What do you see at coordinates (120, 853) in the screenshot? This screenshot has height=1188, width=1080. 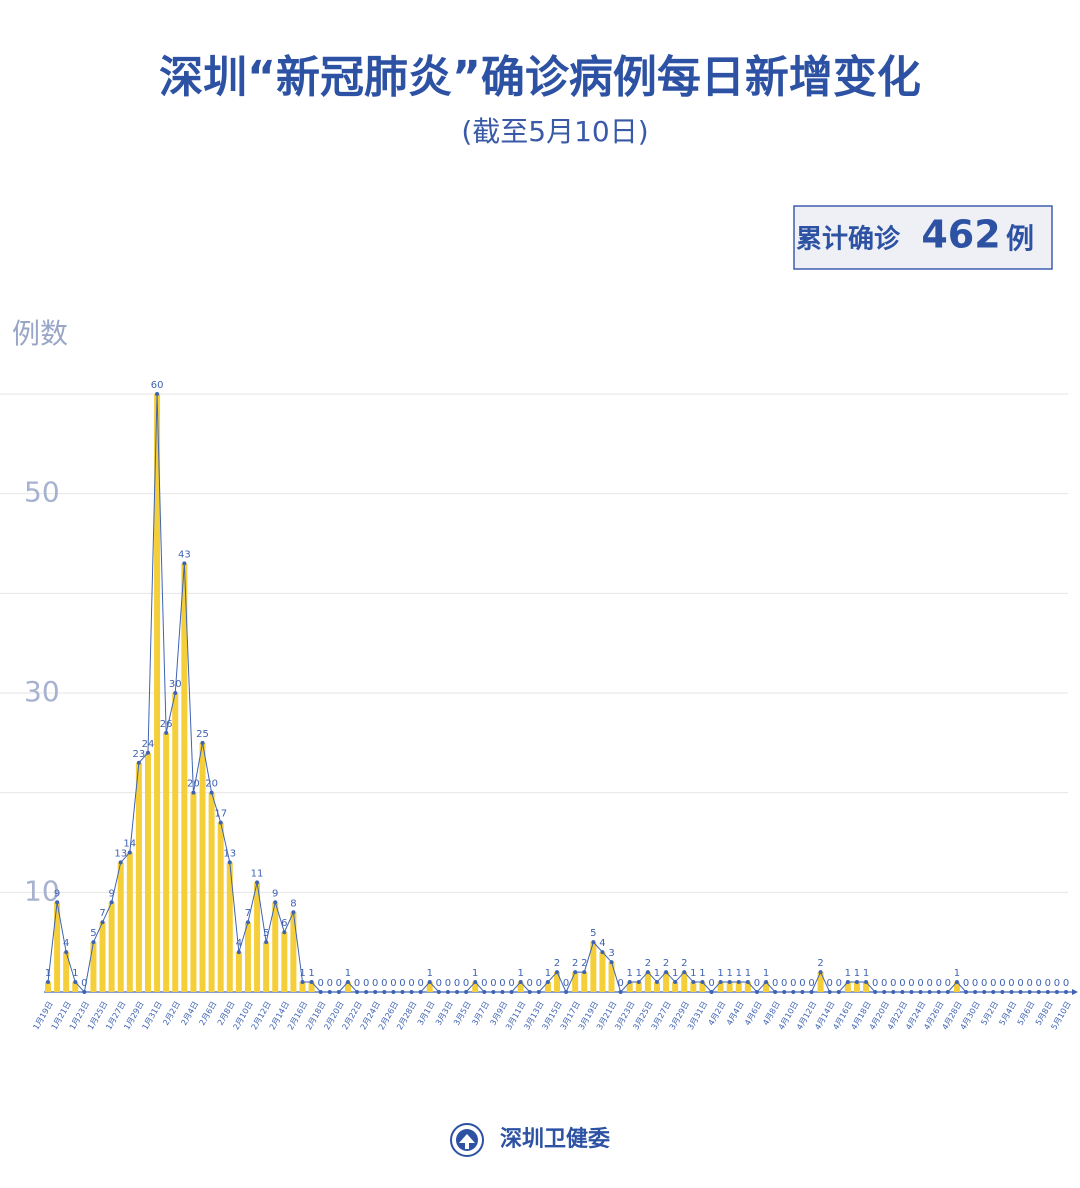 I see `data-label: 13` at bounding box center [120, 853].